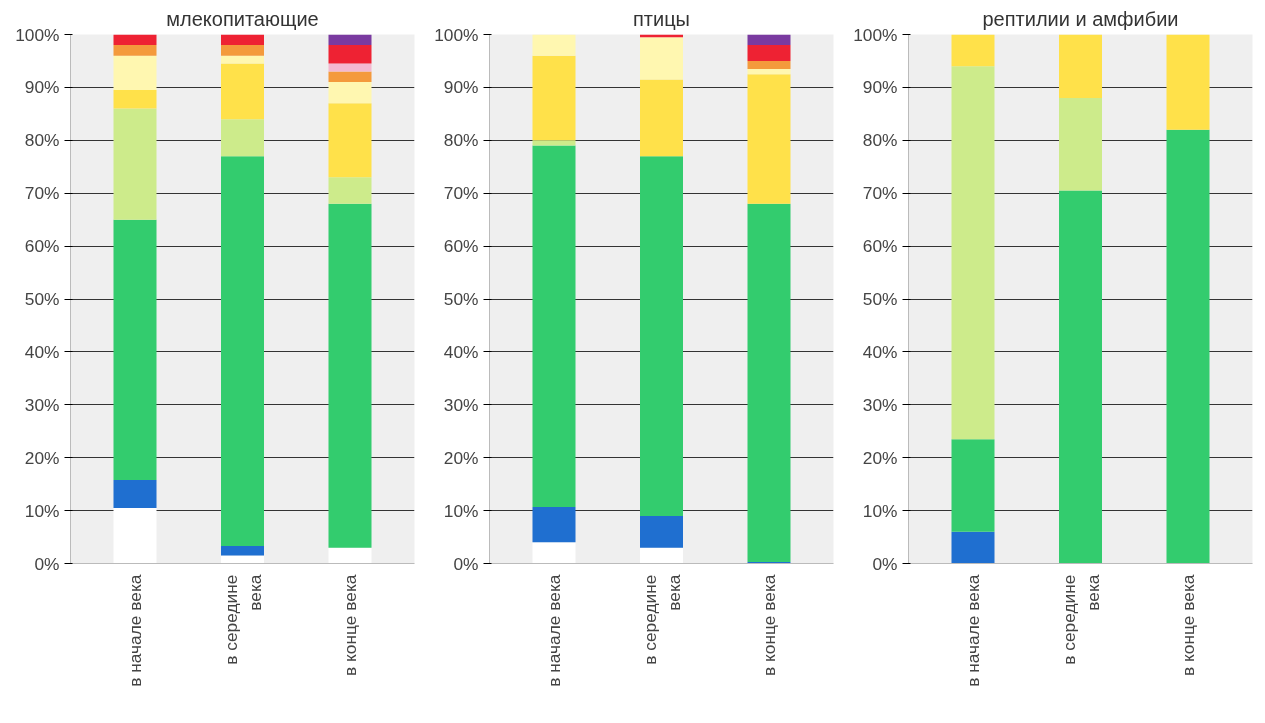 The height and width of the screenshot is (723, 1265). Describe the element at coordinates (661, 18) in the screenshot. I see `chart-title: птицы` at that location.